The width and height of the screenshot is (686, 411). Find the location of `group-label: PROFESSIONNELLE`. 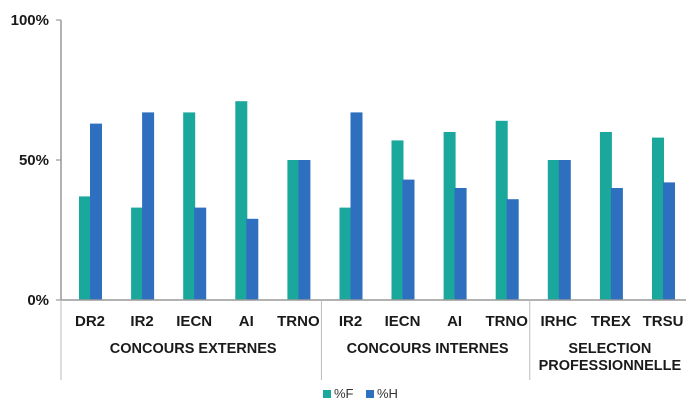

group-label: PROFESSIONNELLE is located at coordinates (610, 366).